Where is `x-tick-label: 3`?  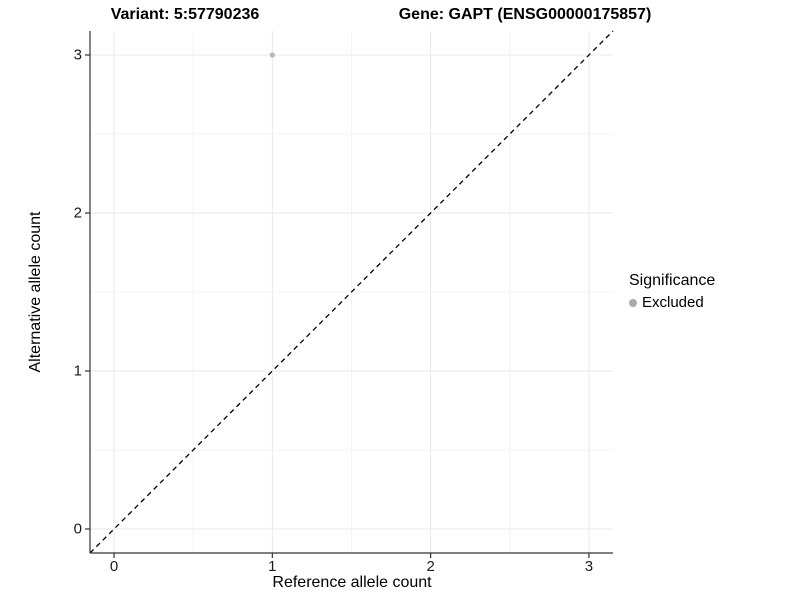 x-tick-label: 3 is located at coordinates (589, 566).